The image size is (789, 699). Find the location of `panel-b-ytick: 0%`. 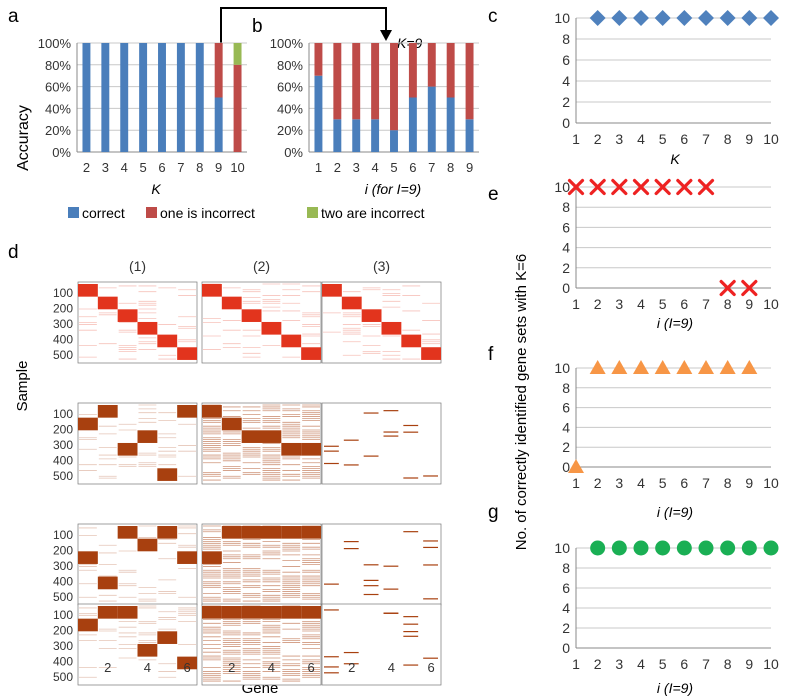

panel-b-ytick: 0% is located at coordinates (293, 152).